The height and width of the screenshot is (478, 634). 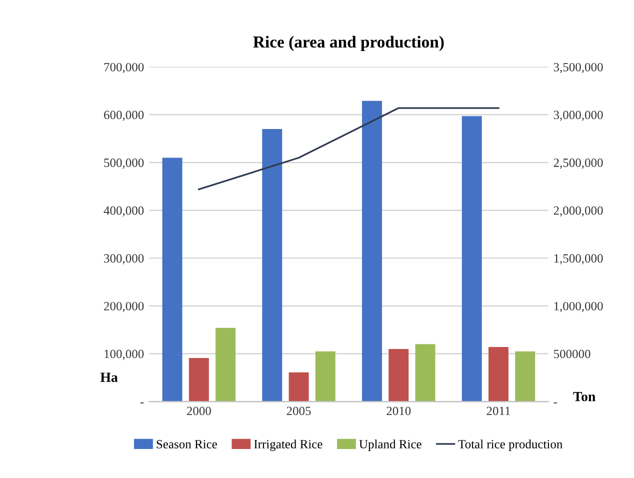 I want to click on y2-tick-label: 2,500,000, so click(x=578, y=163).